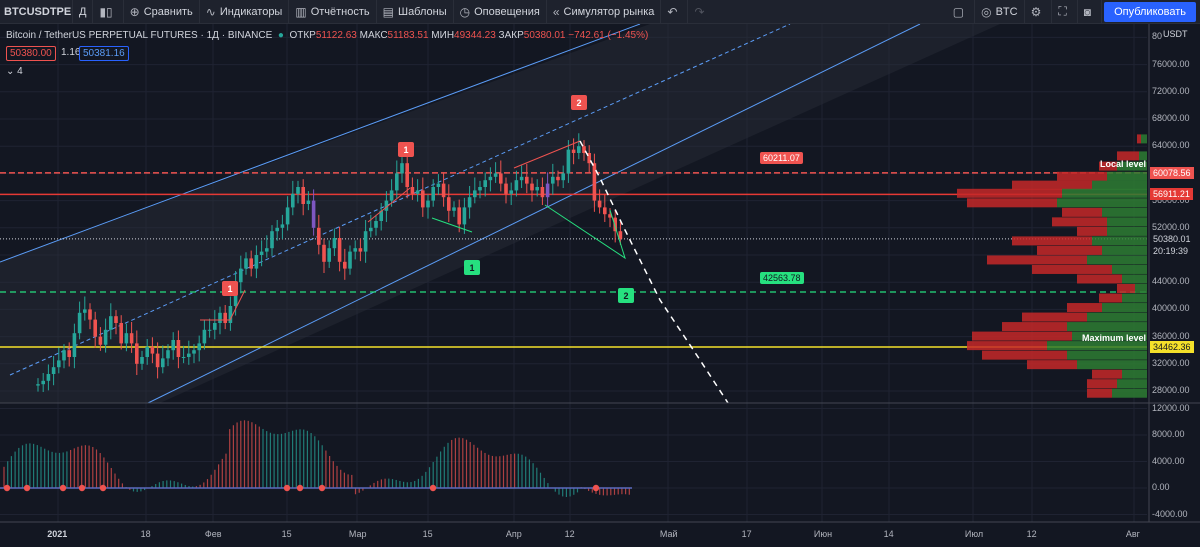 This screenshot has width=1200, height=547. Describe the element at coordinates (1087, 11) in the screenshot. I see `camera-icon: ◙` at that location.